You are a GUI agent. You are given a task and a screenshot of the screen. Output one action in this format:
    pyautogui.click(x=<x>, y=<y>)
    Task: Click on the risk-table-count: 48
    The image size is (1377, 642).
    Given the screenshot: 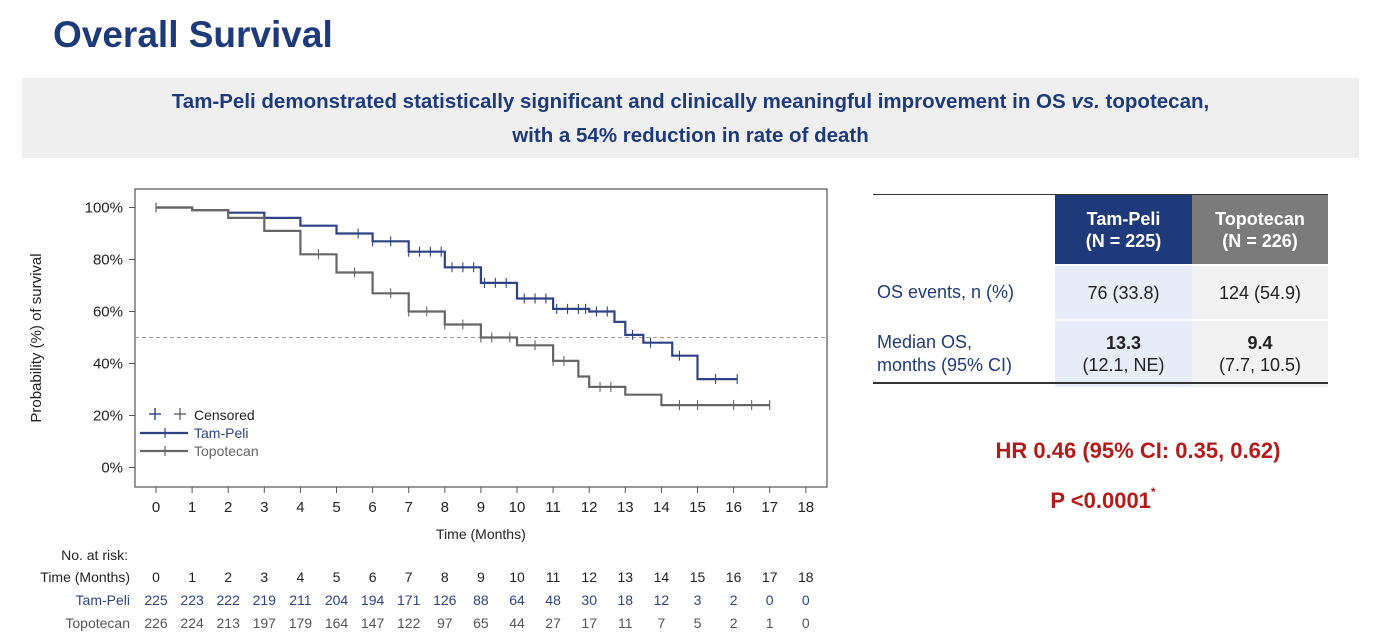 What is the action you would take?
    pyautogui.click(x=553, y=600)
    